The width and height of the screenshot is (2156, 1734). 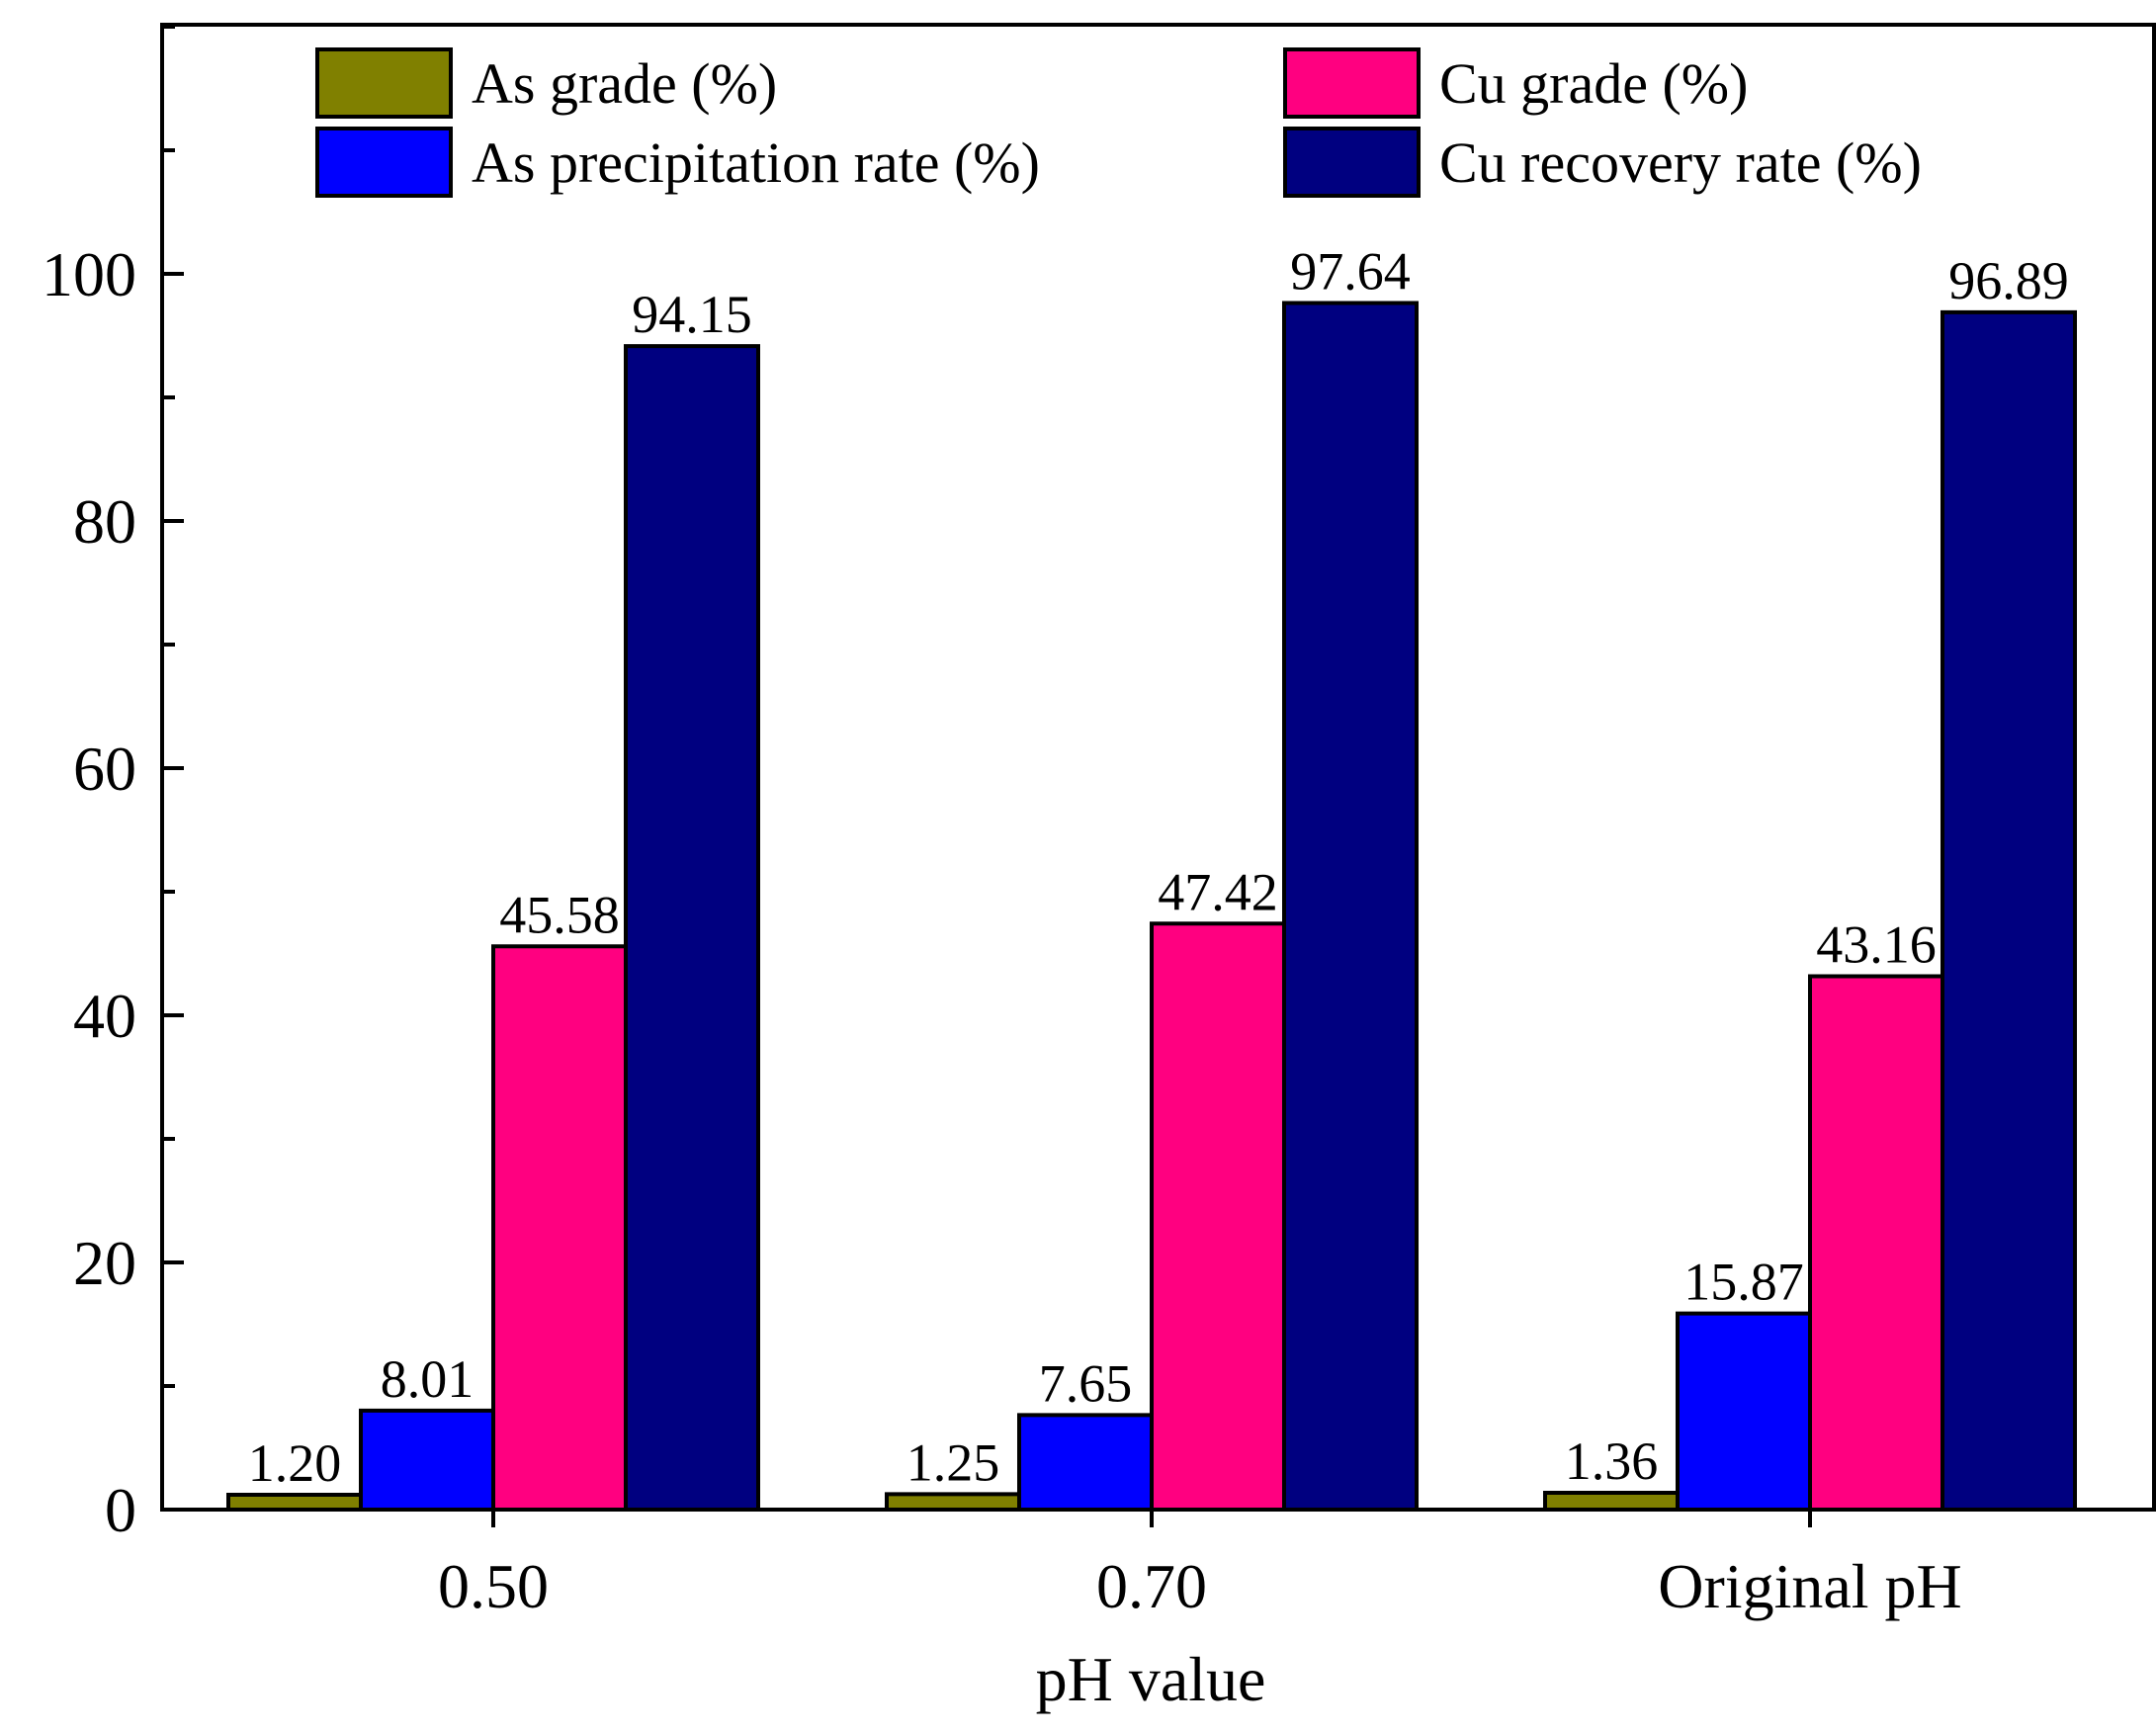 What do you see at coordinates (1151, 1679) in the screenshot?
I see `x-axis-title: pH value` at bounding box center [1151, 1679].